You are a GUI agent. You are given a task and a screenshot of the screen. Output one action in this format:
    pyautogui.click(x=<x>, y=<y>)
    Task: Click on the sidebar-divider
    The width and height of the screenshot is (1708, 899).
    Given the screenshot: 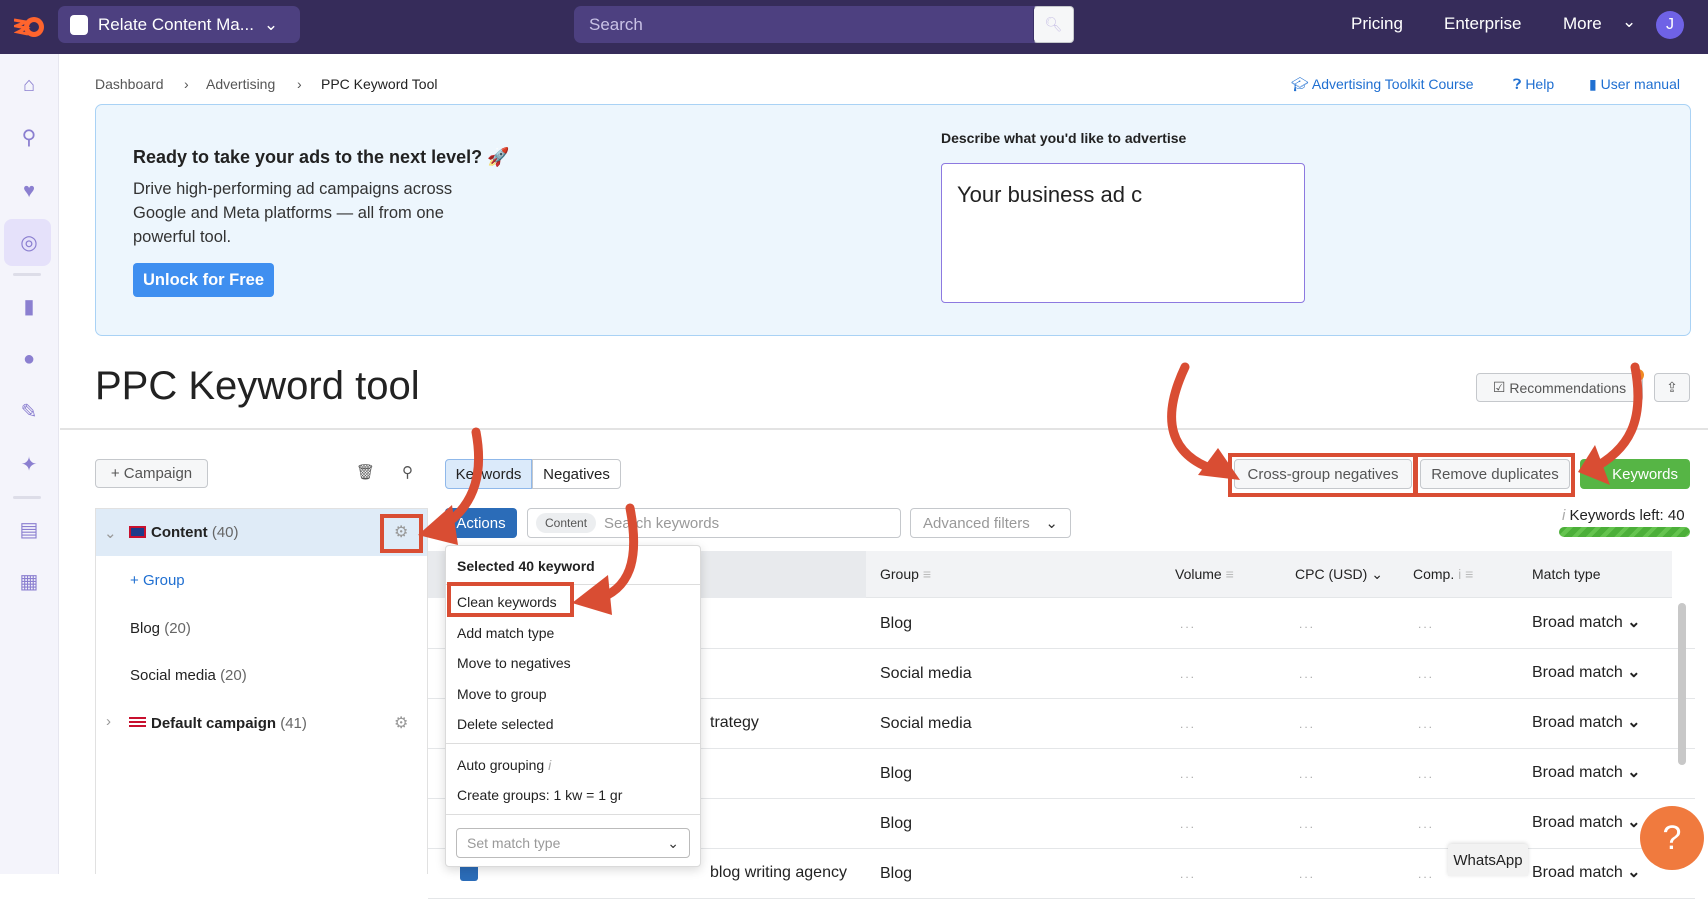 What is the action you would take?
    pyautogui.click(x=27, y=497)
    